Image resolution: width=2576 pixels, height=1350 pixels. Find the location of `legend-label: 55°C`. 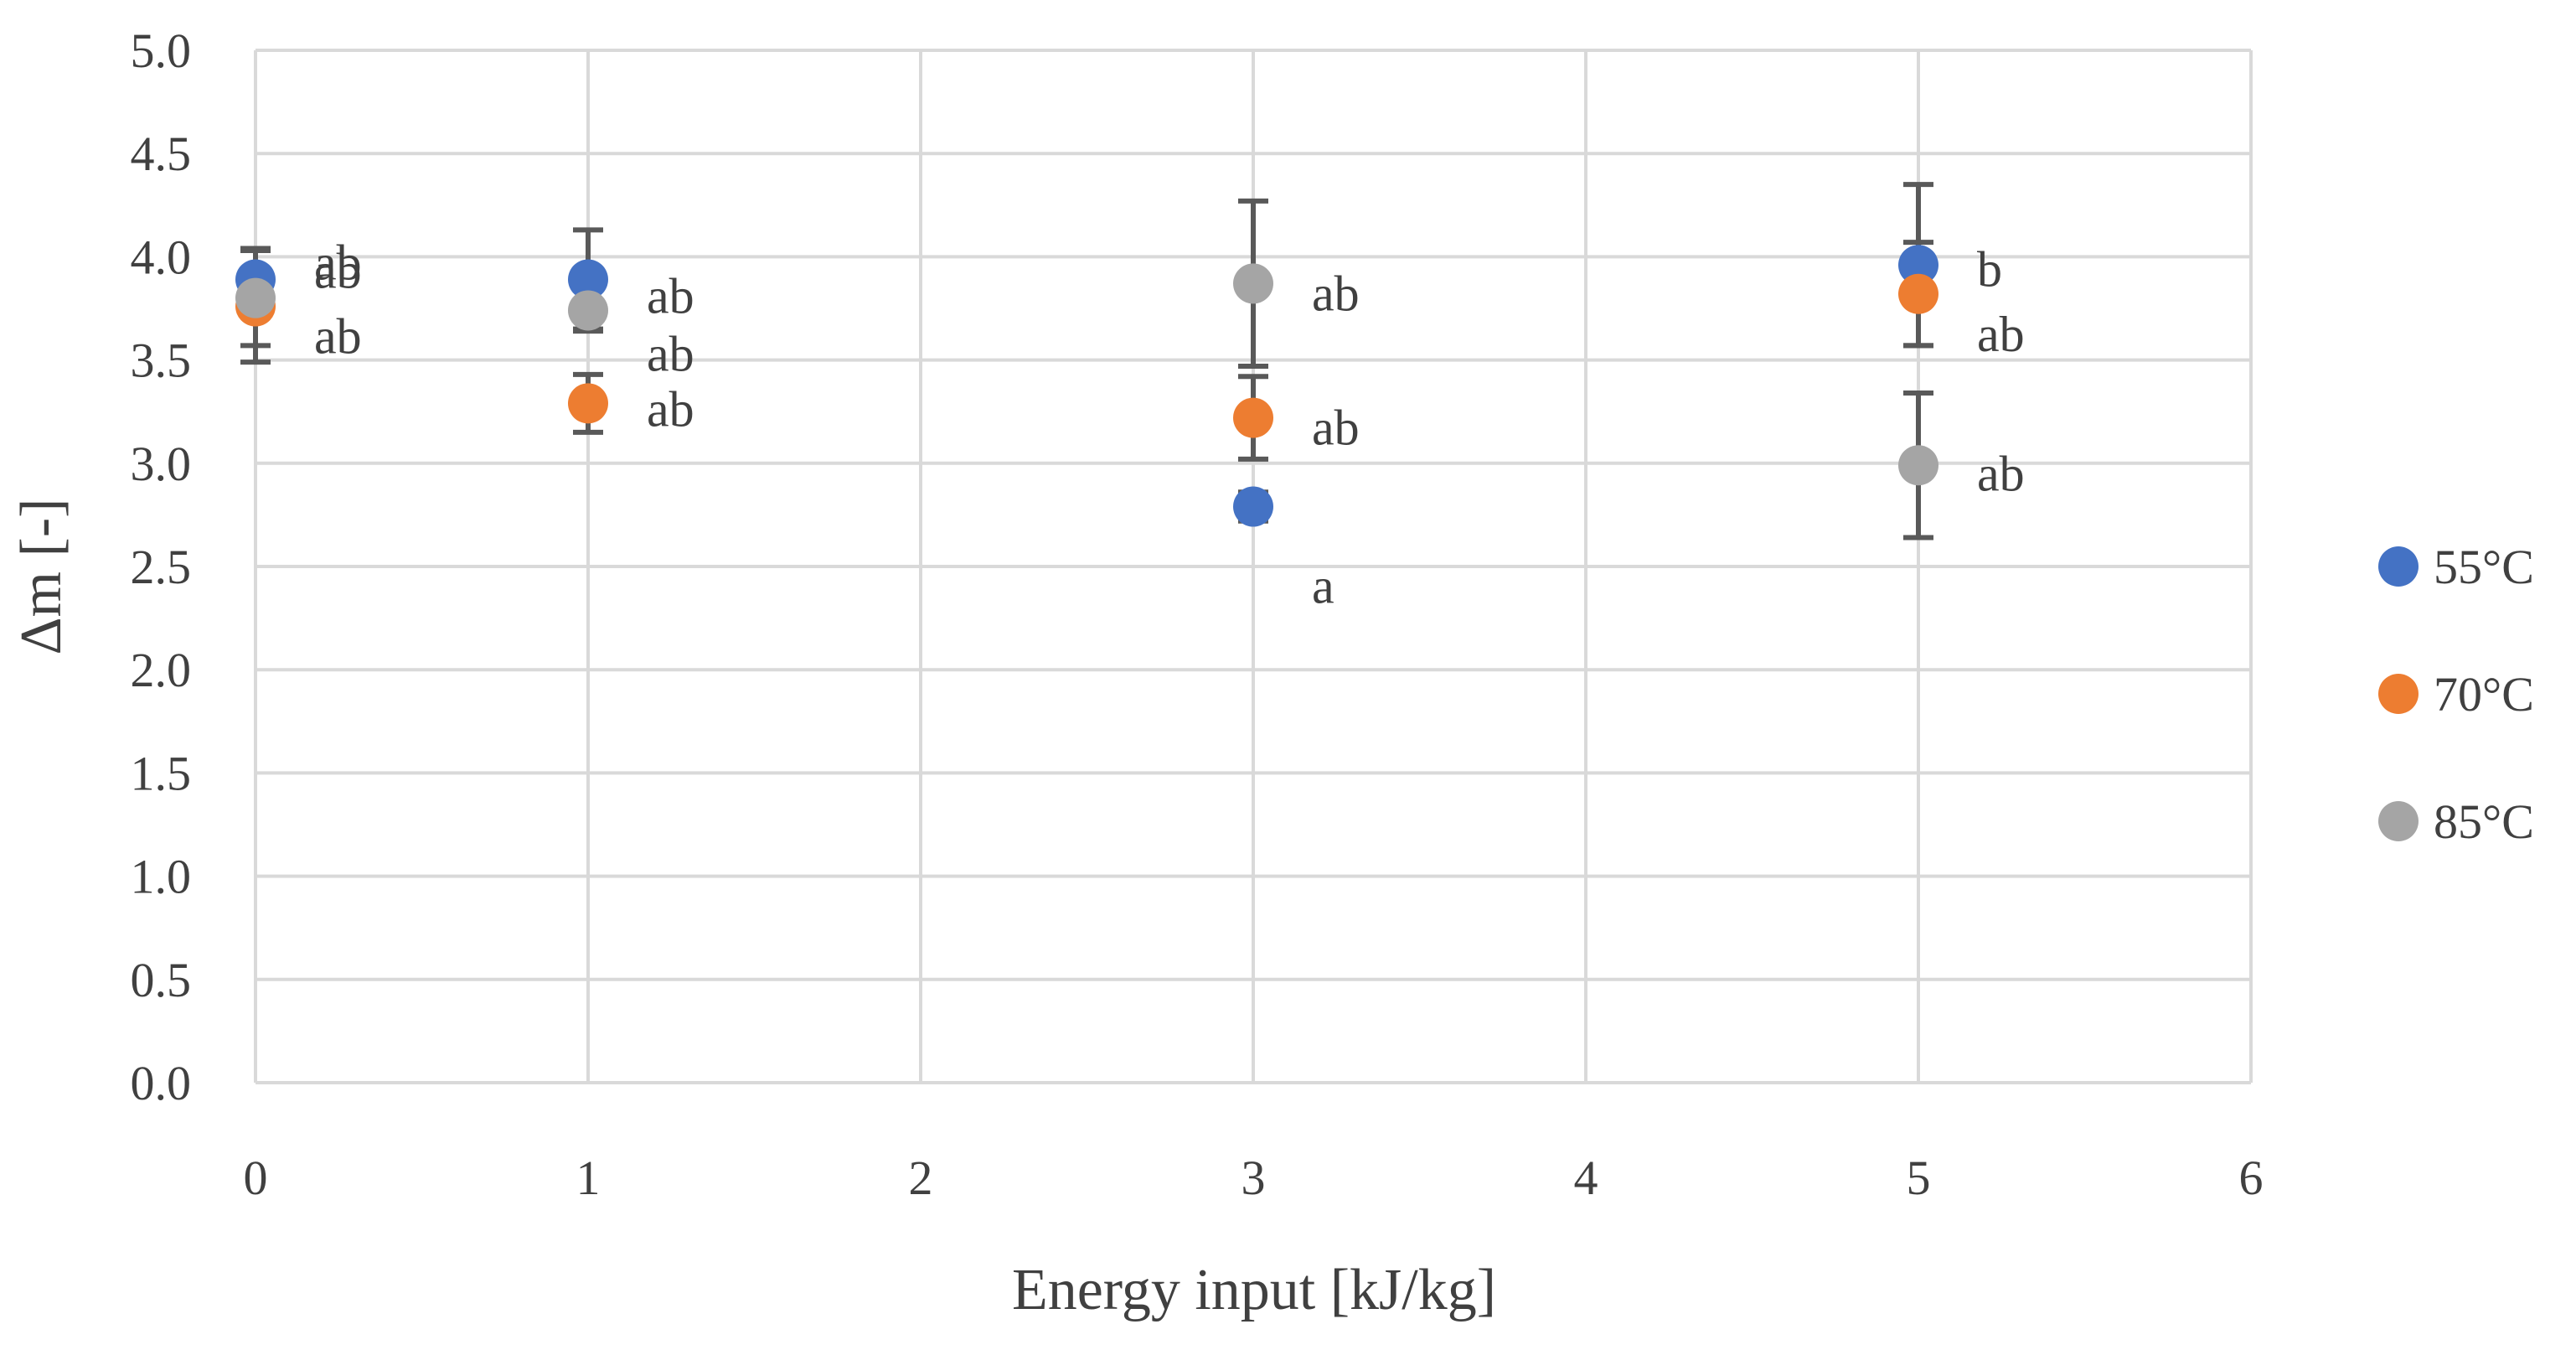

legend-label: 55°C is located at coordinates (2484, 567).